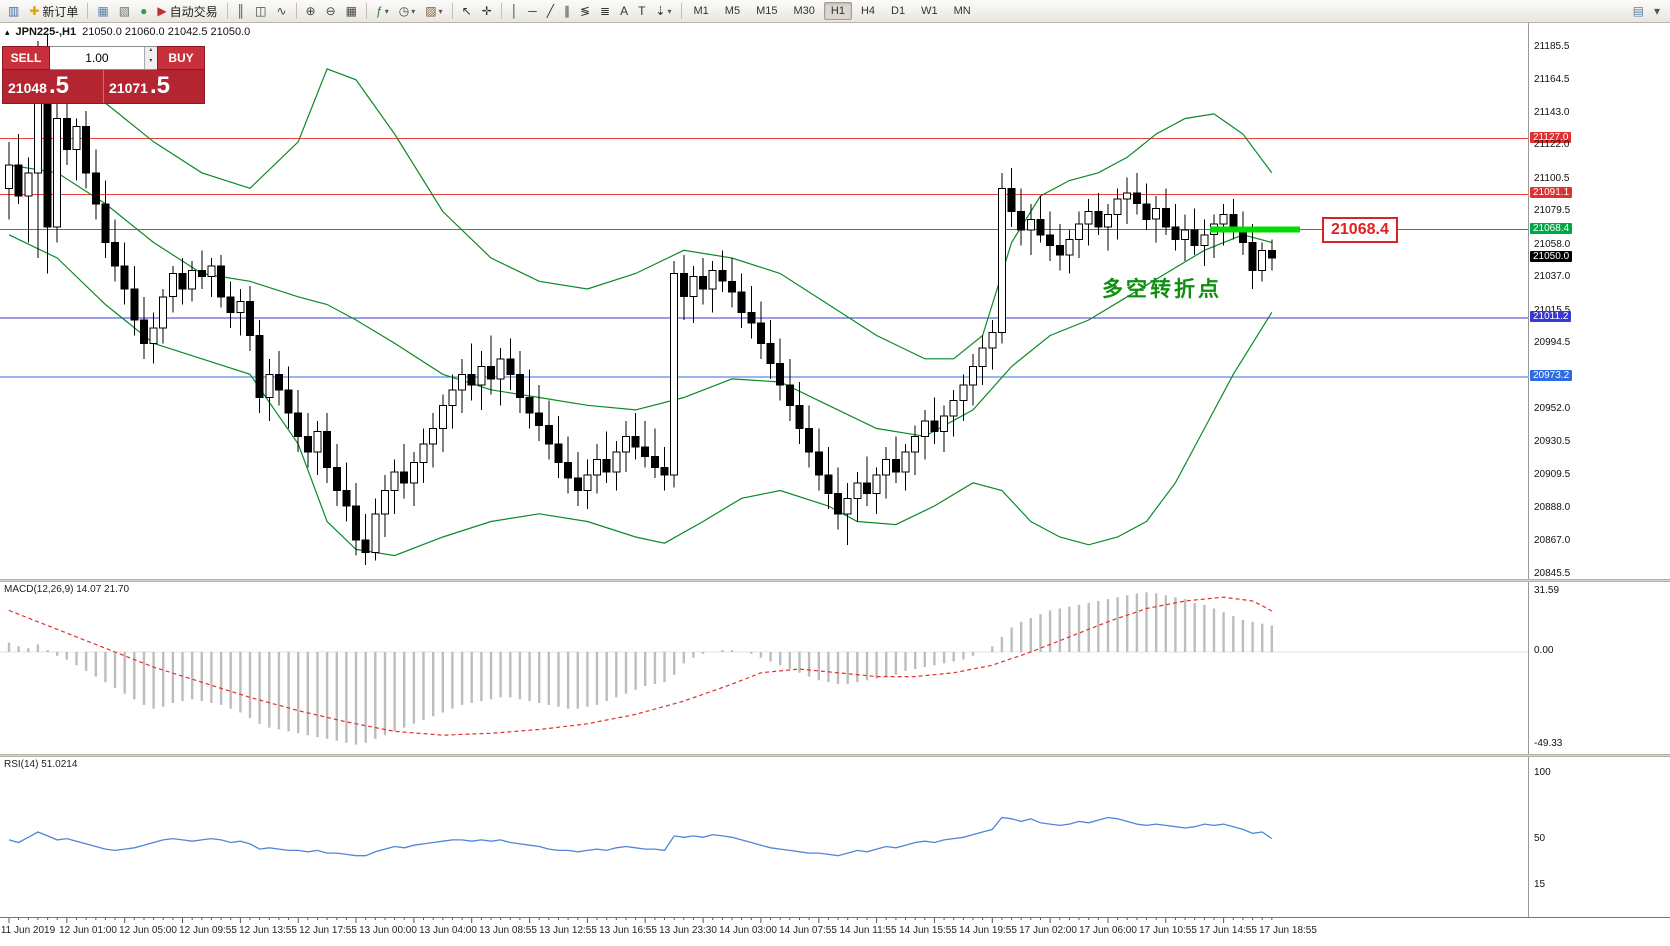 Image resolution: width=1670 pixels, height=946 pixels. I want to click on toolbar-right: ▤ ▾, so click(1646, 11).